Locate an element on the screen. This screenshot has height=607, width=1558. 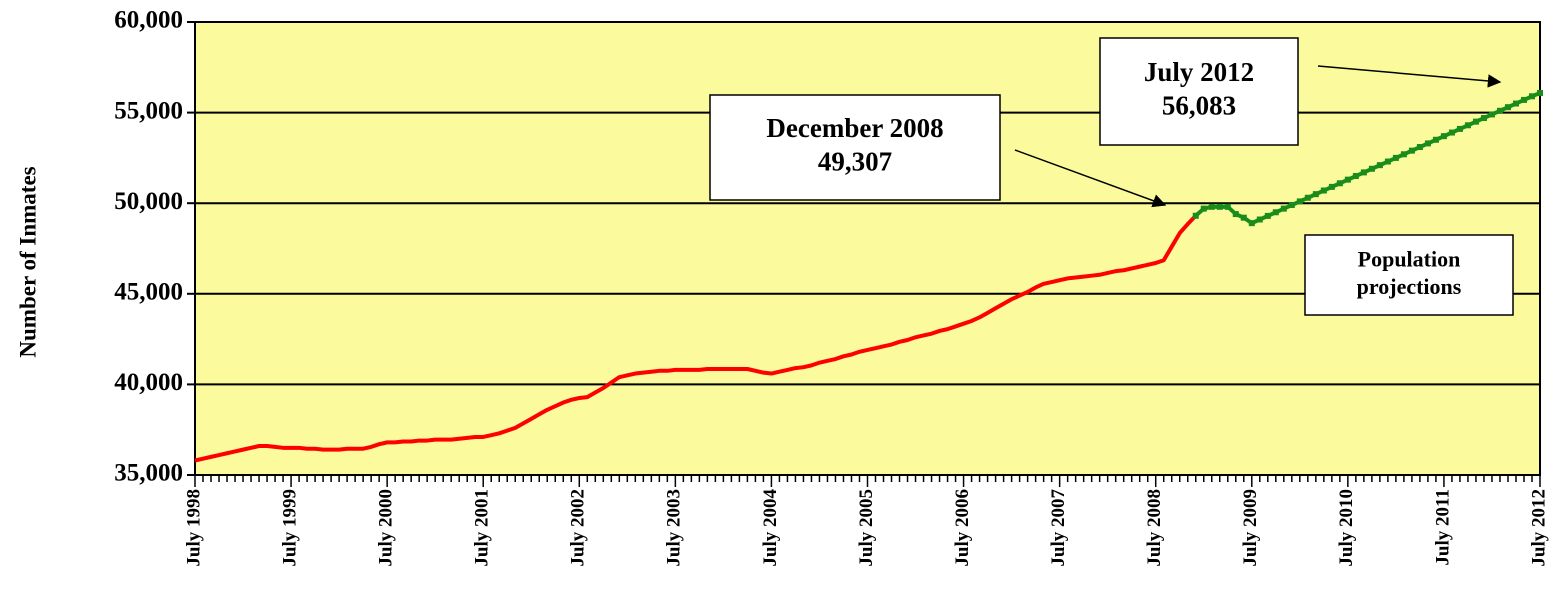
y-tick-label: 55,000 is located at coordinates (148, 110).